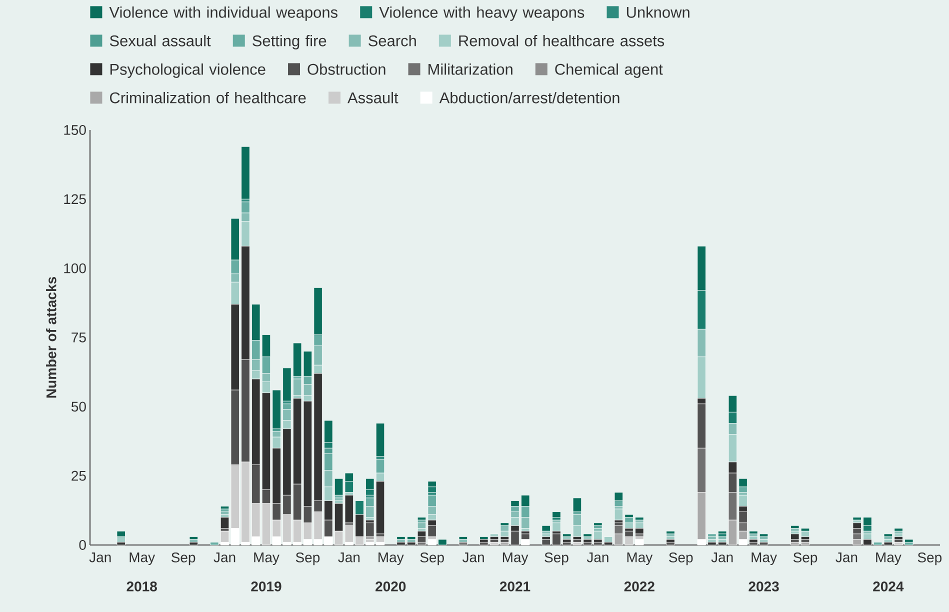 The image size is (949, 612). I want to click on y-tick-label: 75, so click(79, 337).